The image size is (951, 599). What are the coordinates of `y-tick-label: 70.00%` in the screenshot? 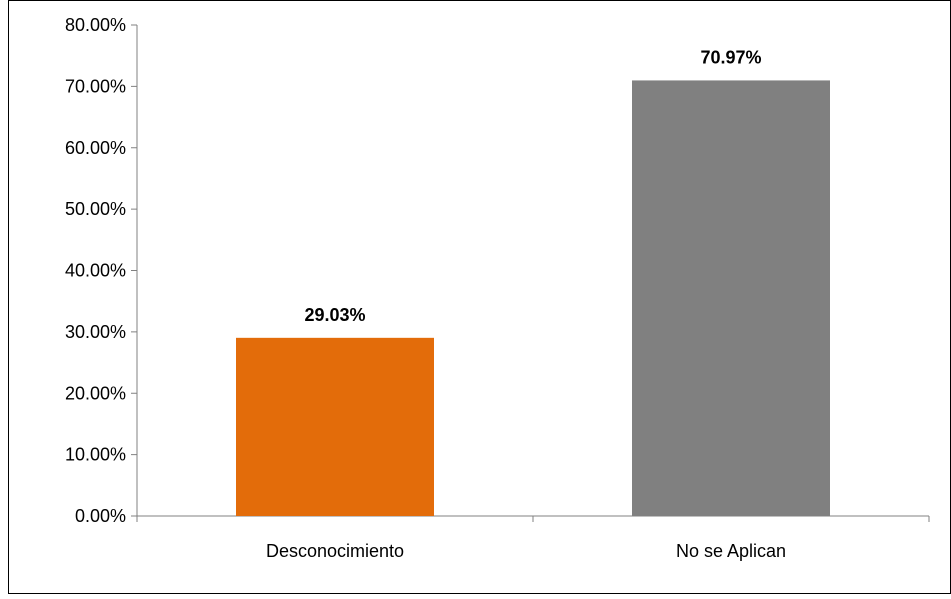 It's located at (95, 86).